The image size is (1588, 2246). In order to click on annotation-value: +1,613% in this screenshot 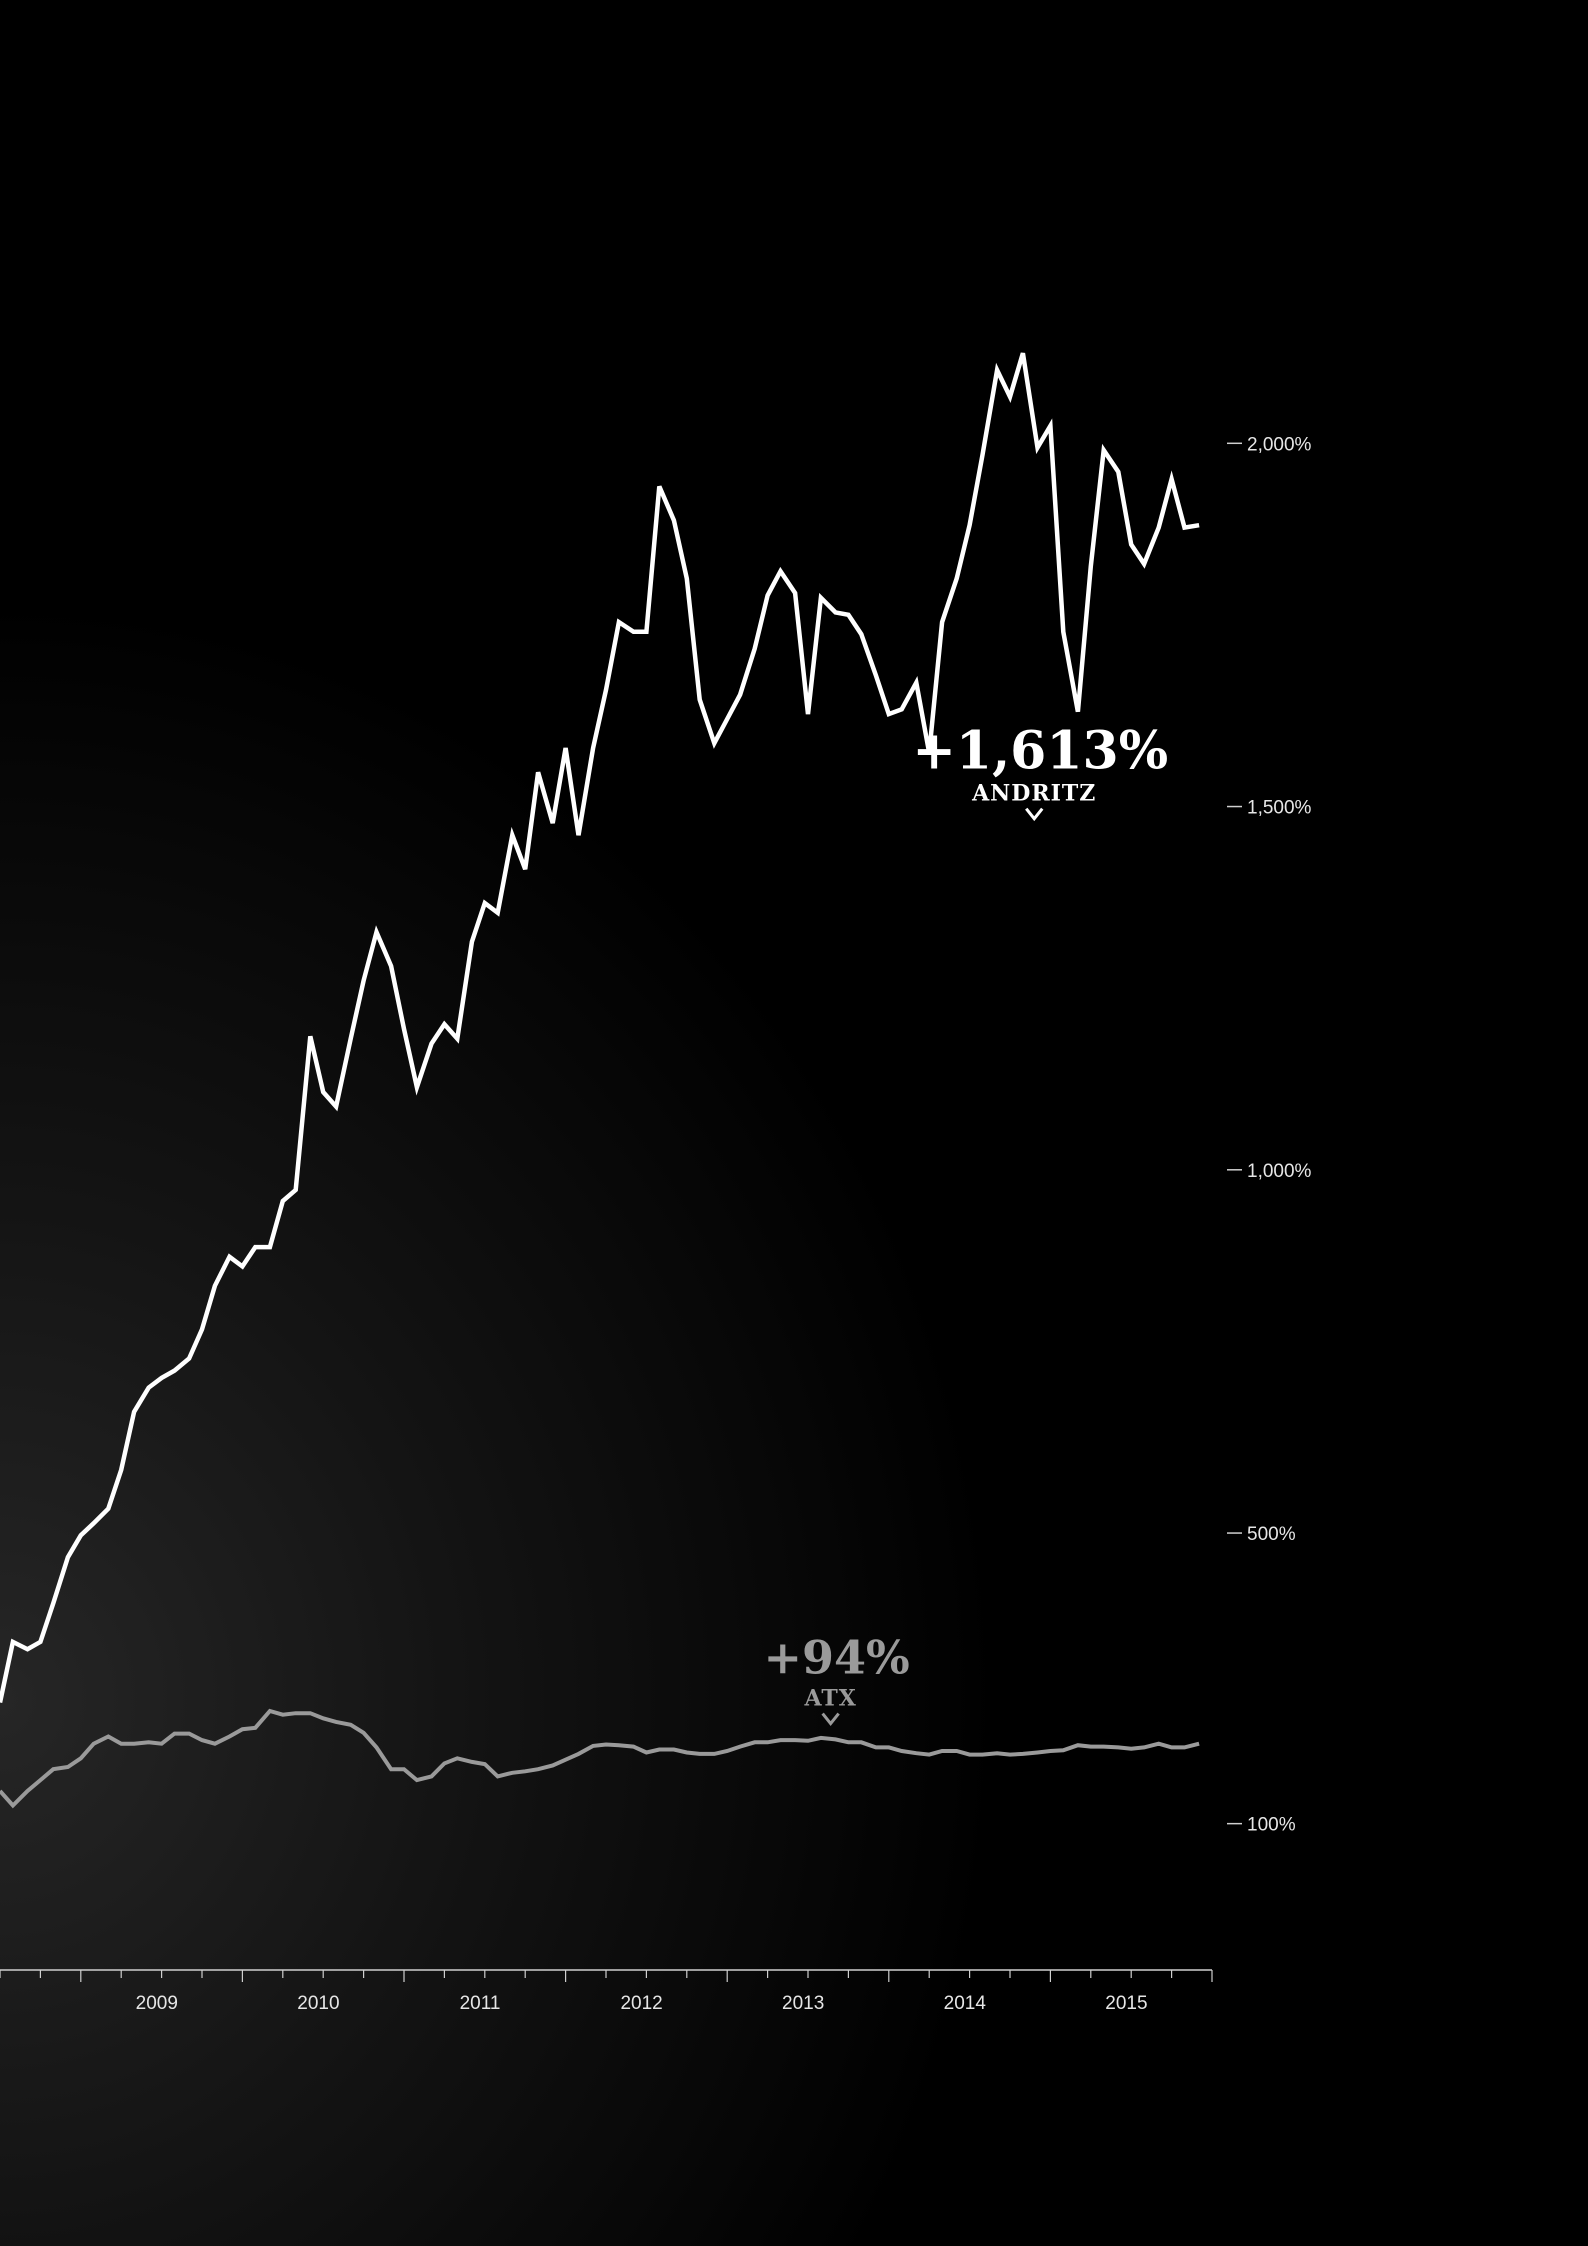, I will do `click(1040, 751)`.